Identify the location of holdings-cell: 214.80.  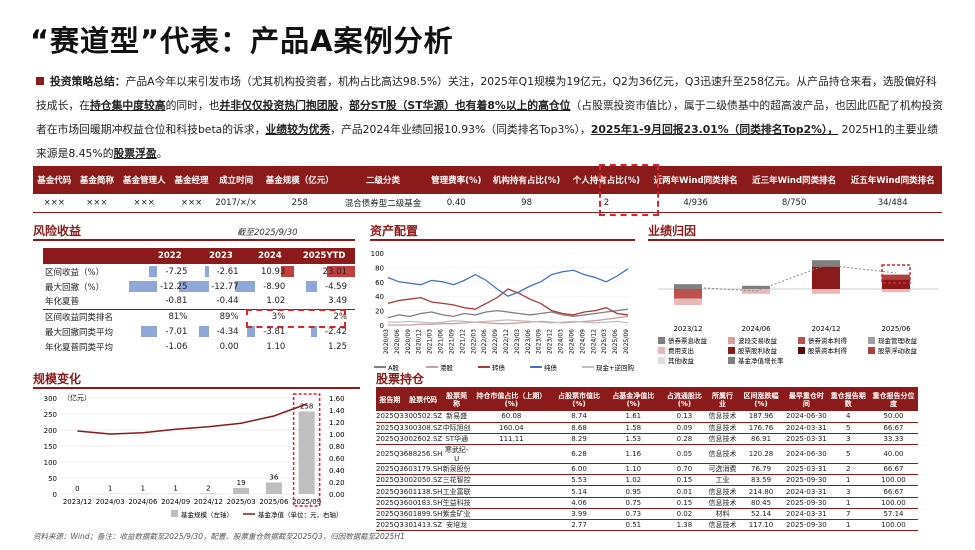
(761, 491).